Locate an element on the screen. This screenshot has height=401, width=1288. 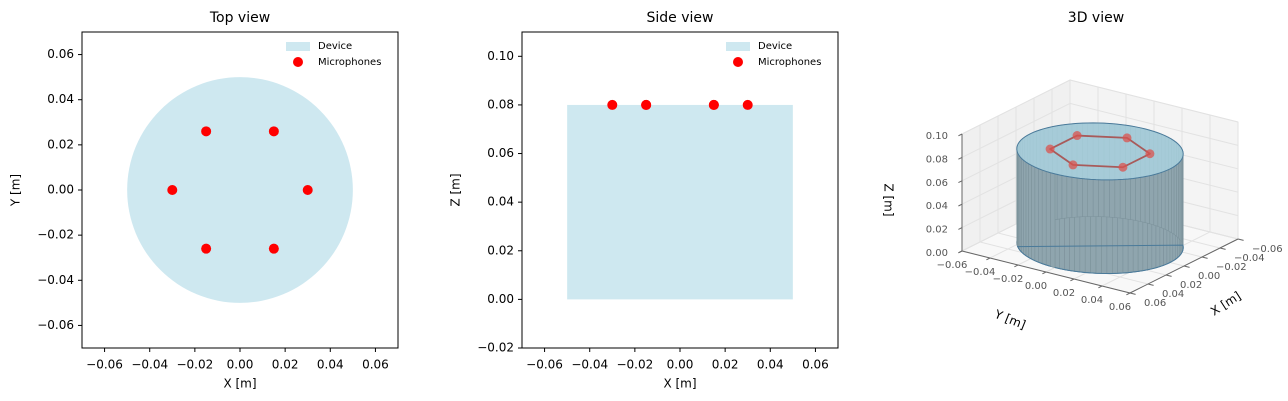
z-tick-label: 0.08 is located at coordinates (937, 159).